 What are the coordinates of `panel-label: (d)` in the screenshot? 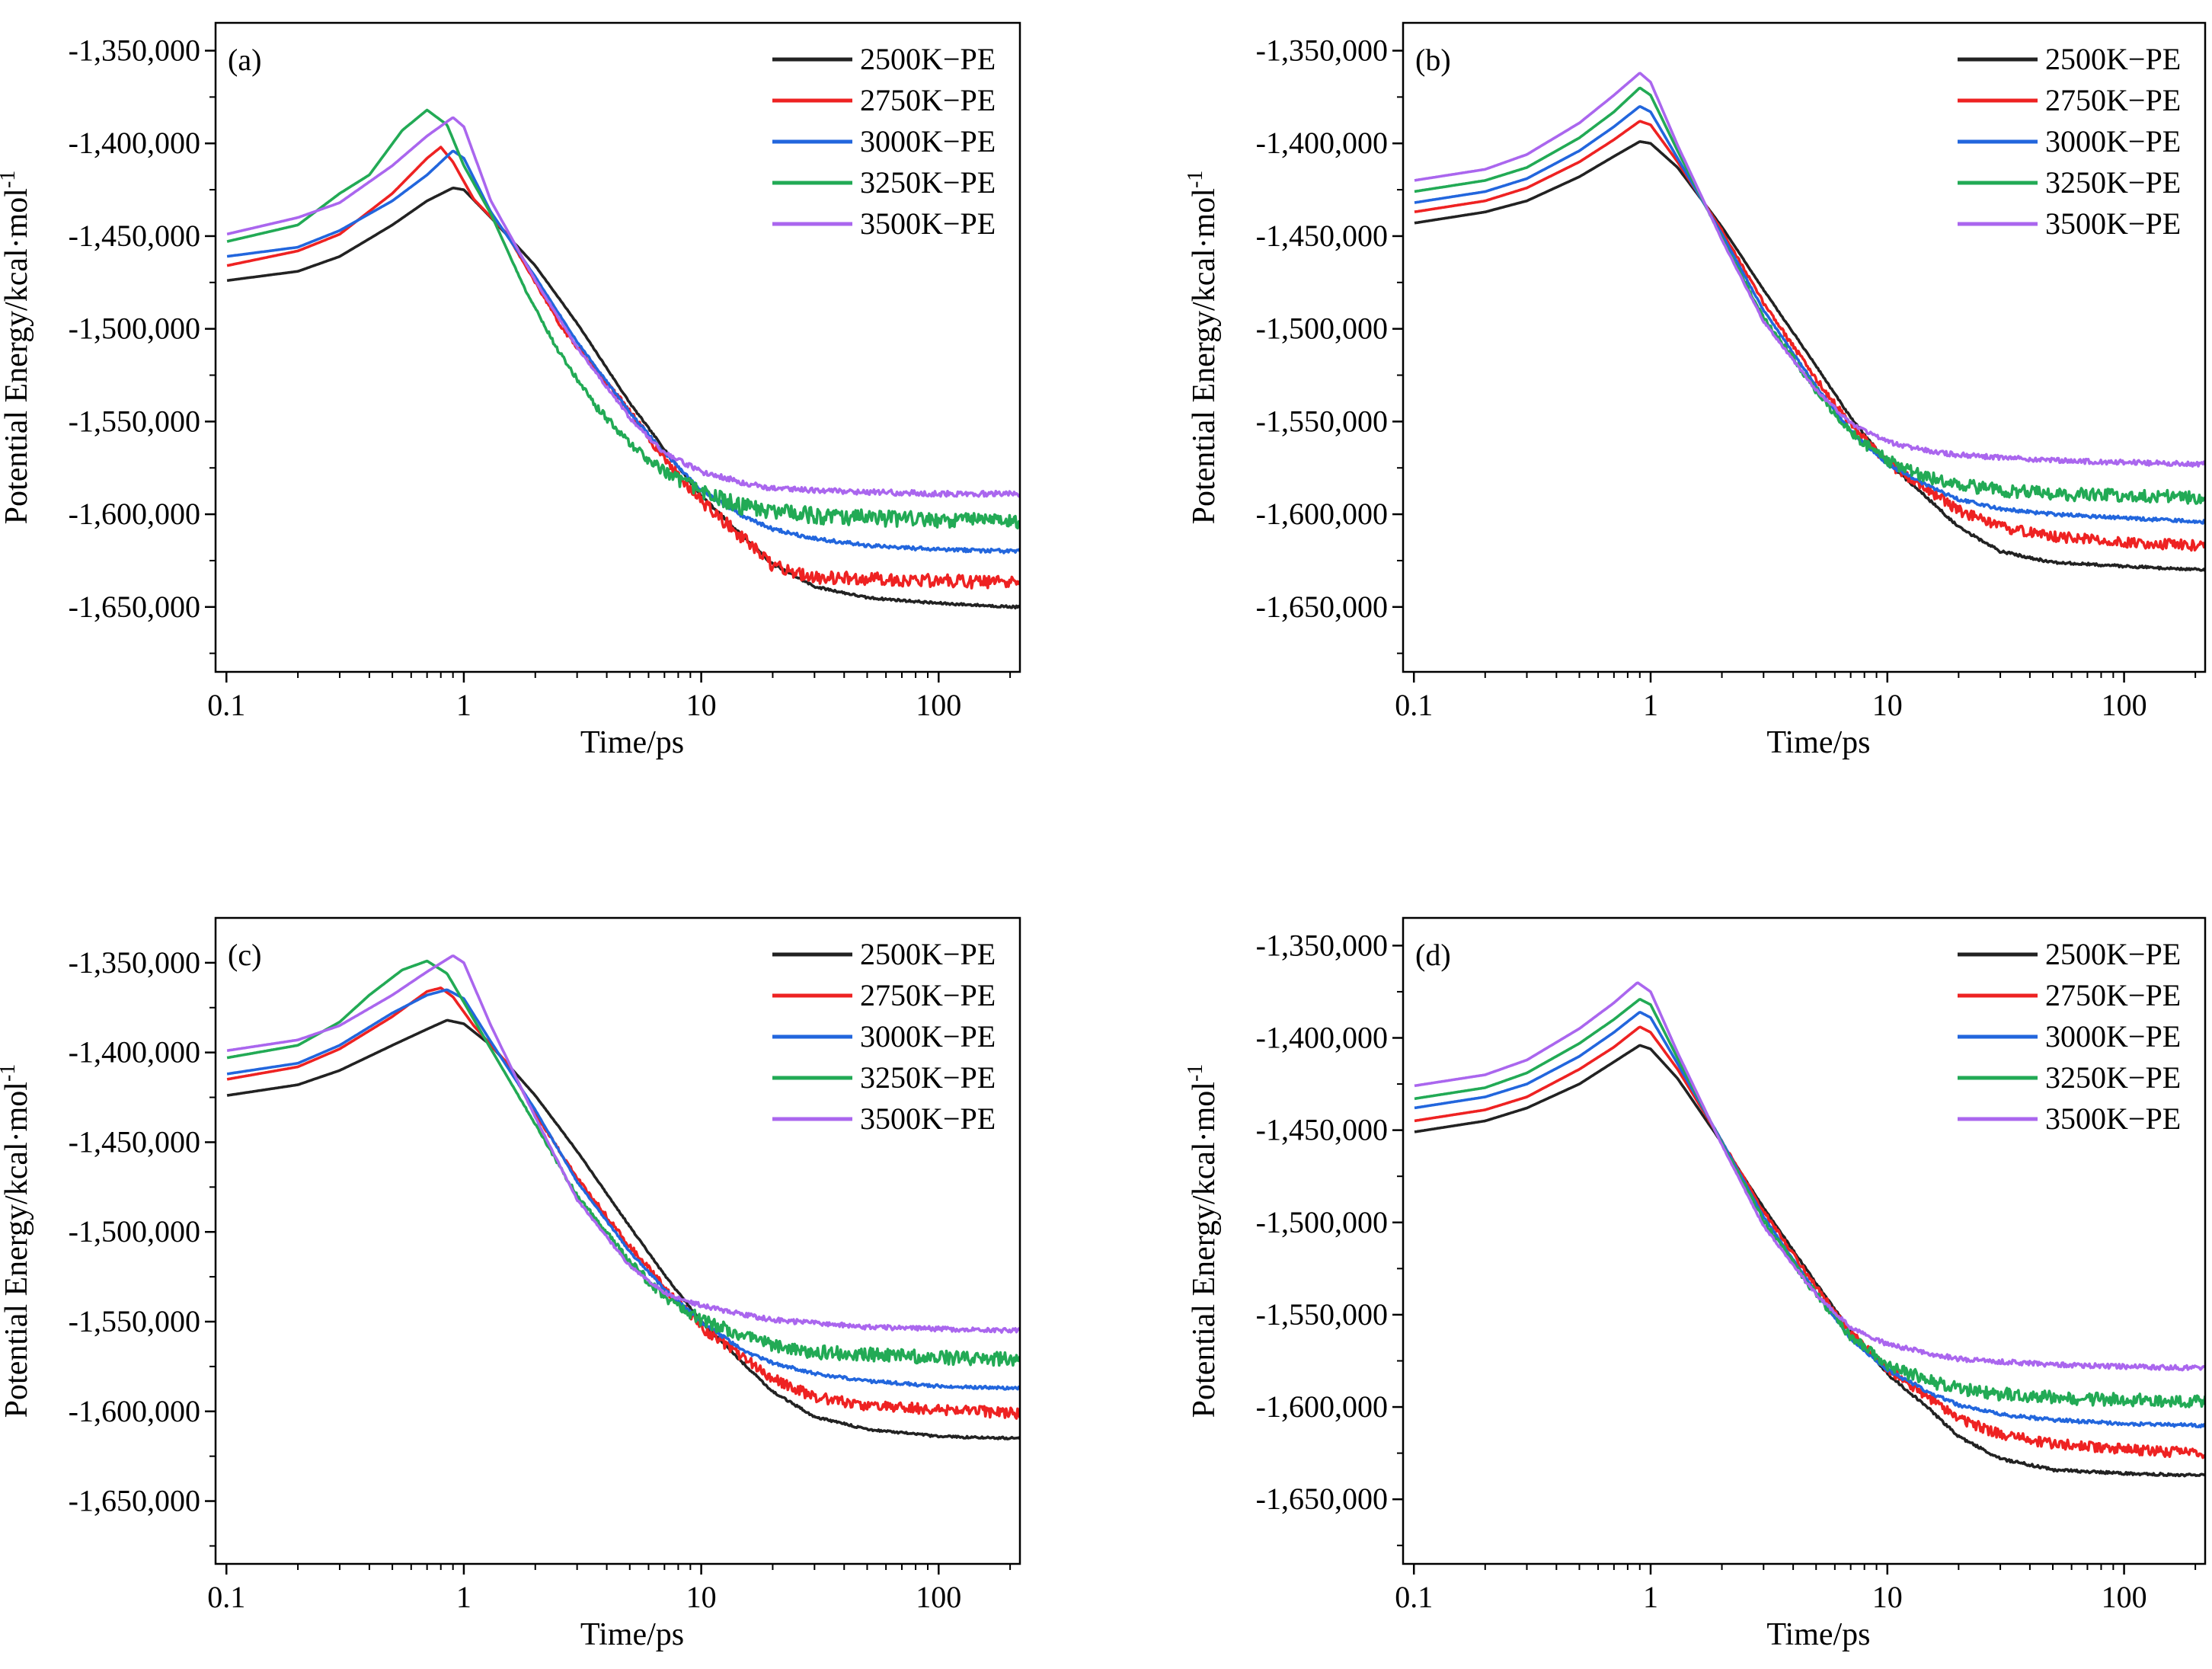 It's located at (1433, 955).